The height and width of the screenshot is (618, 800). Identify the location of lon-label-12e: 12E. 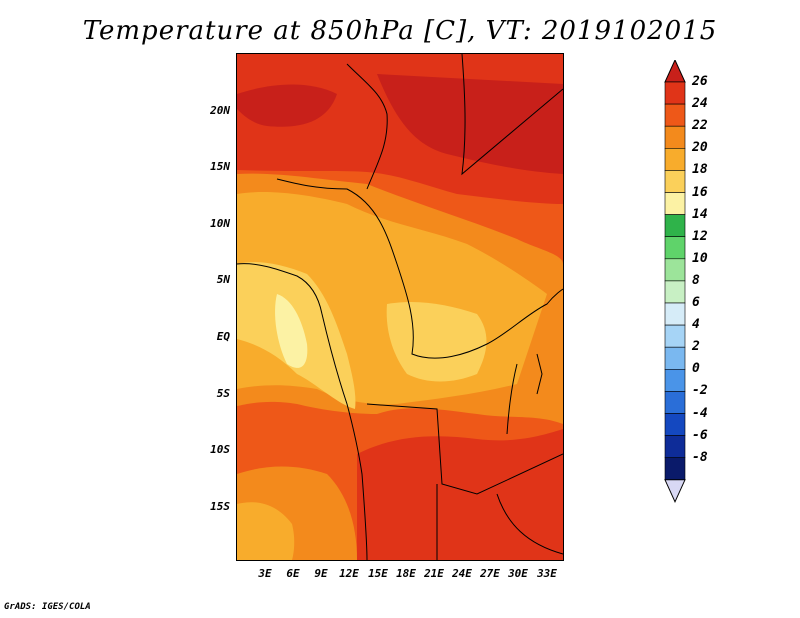
(349, 573).